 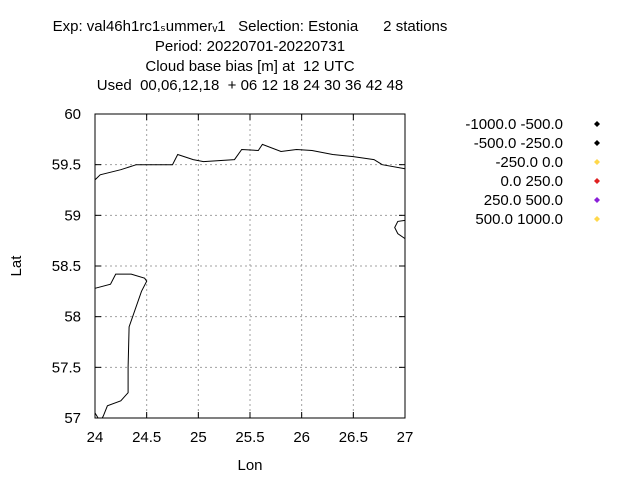 What do you see at coordinates (198, 437) in the screenshot?
I see `x-tick-label: 25` at bounding box center [198, 437].